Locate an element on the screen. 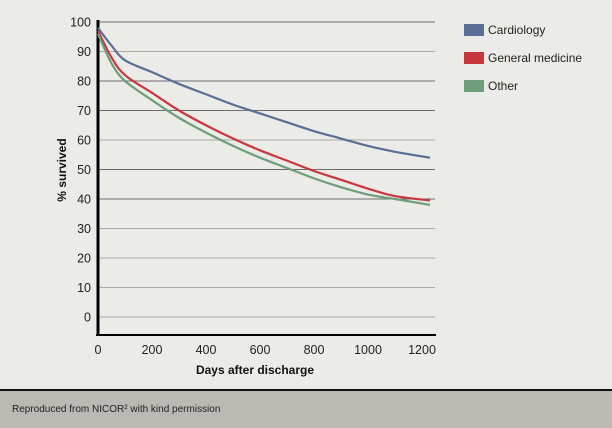 Image resolution: width=612 pixels, height=428 pixels. y-tick-label: 70 is located at coordinates (84, 111).